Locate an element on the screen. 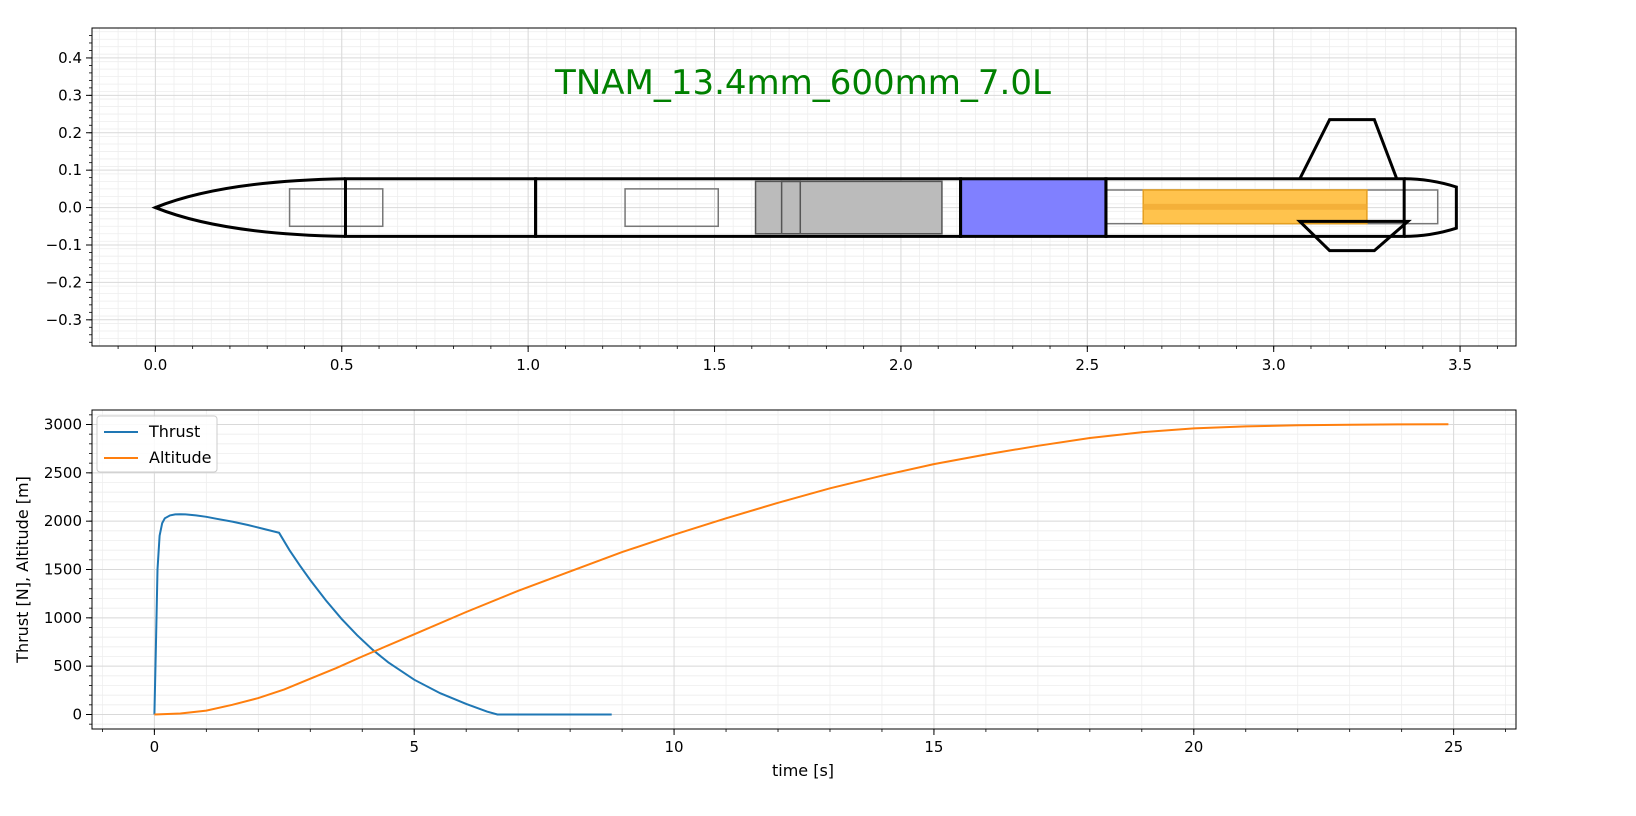 The width and height of the screenshot is (1636, 816). x-tick-label: 2.0 is located at coordinates (901, 365).